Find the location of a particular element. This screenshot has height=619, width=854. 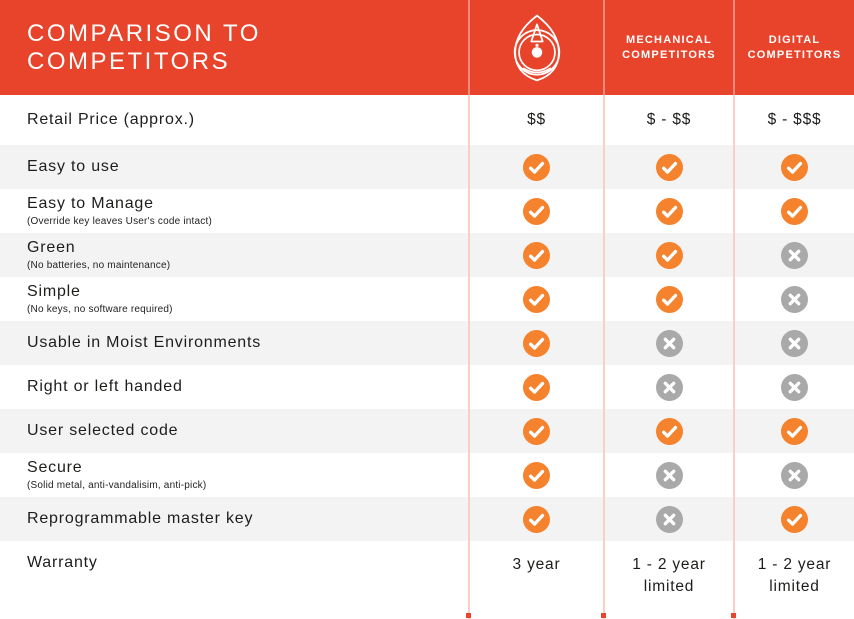

feature-label: Reprogrammable master key is located at coordinates (140, 518).